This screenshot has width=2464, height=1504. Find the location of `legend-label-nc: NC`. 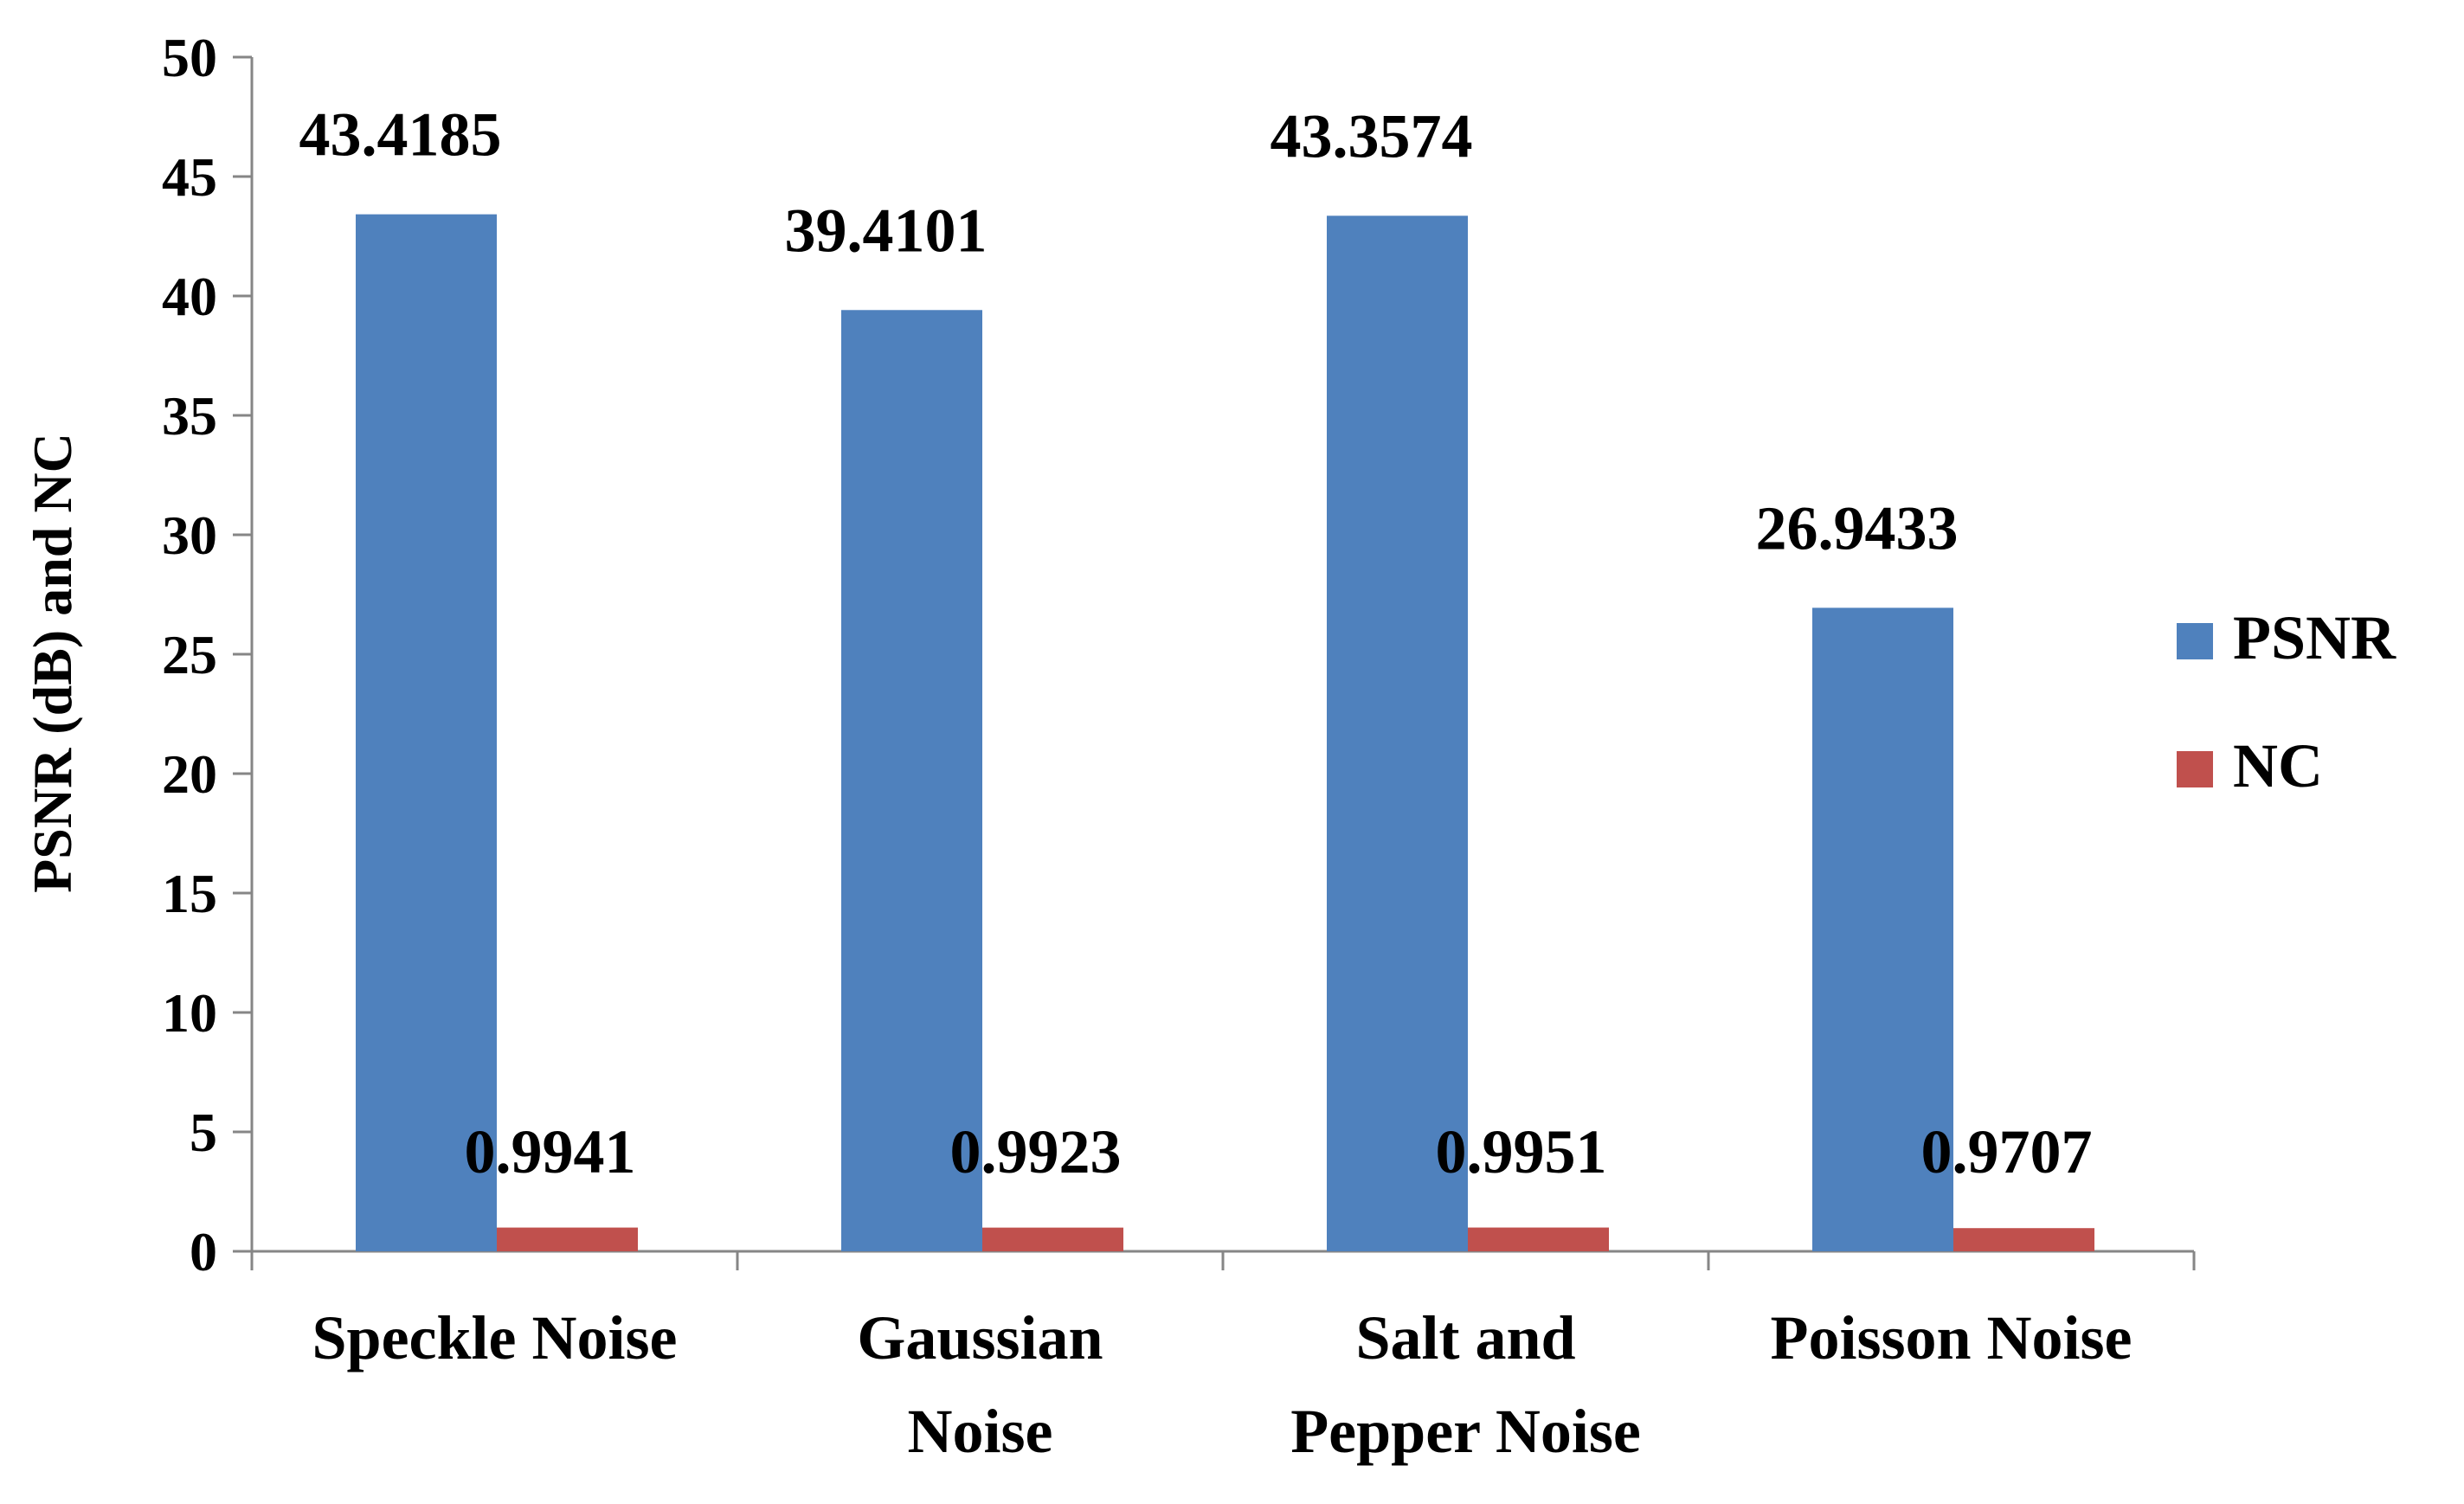

legend-label-nc: NC is located at coordinates (2278, 765).